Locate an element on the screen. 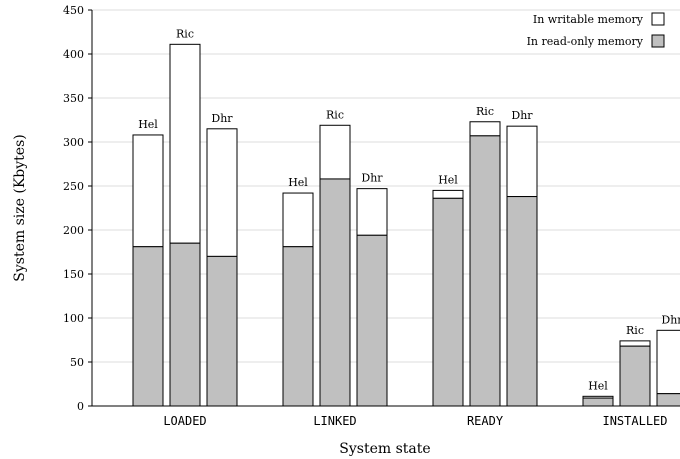 The image size is (680, 459). x-axis-title: System state is located at coordinates (384, 449).